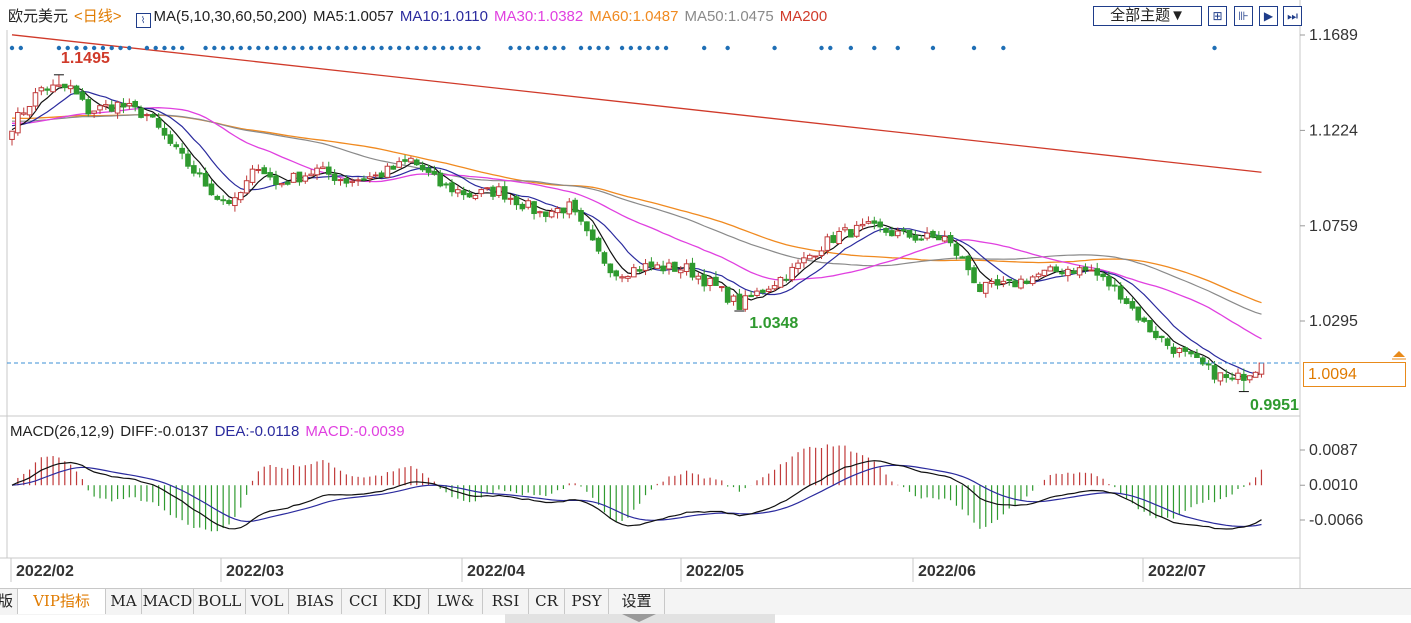 This screenshot has width=1411, height=623. What do you see at coordinates (1292, 16) in the screenshot?
I see `next-icon: ⏭` at bounding box center [1292, 16].